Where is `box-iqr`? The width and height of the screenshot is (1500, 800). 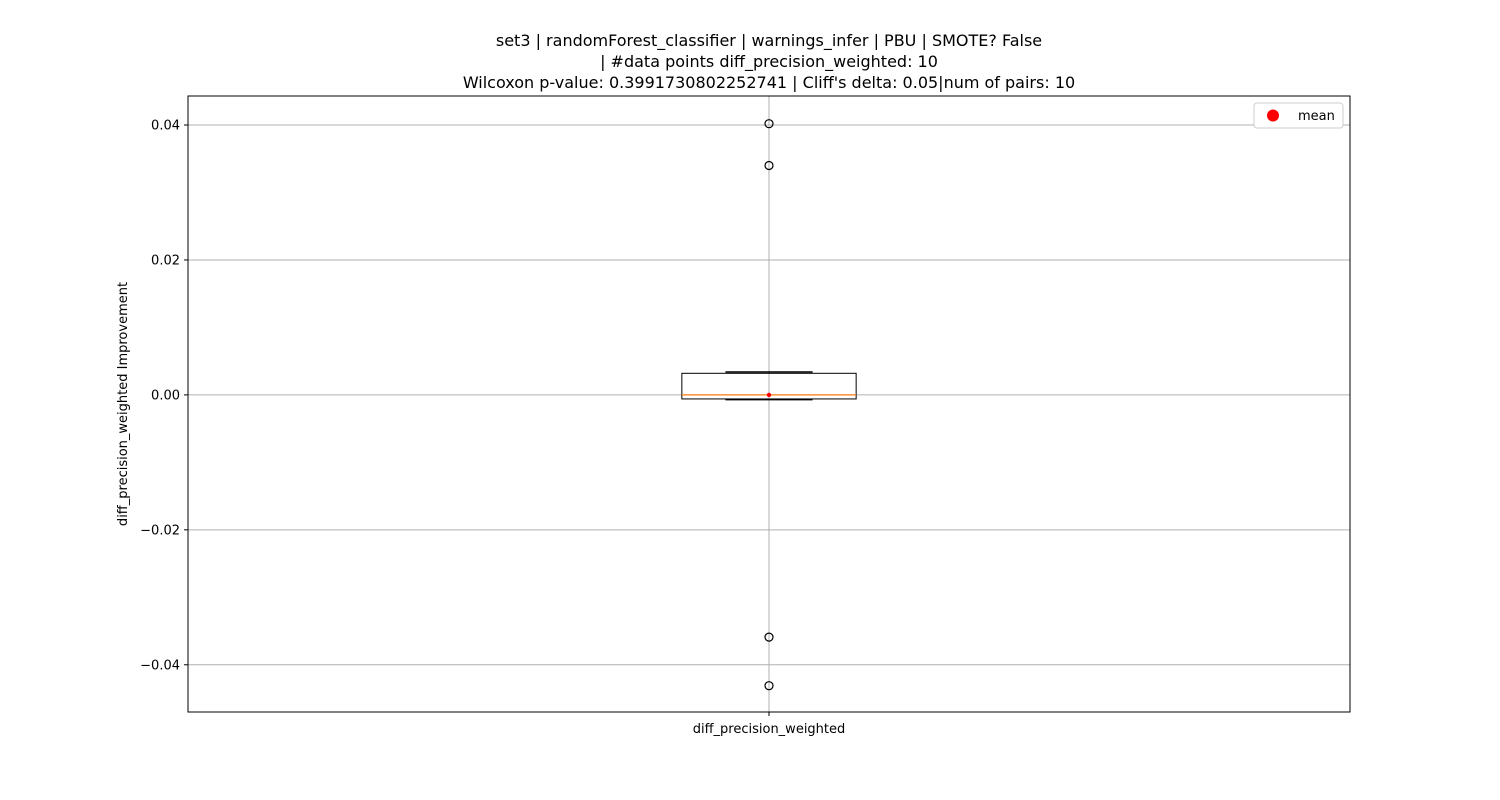
box-iqr is located at coordinates (769, 386).